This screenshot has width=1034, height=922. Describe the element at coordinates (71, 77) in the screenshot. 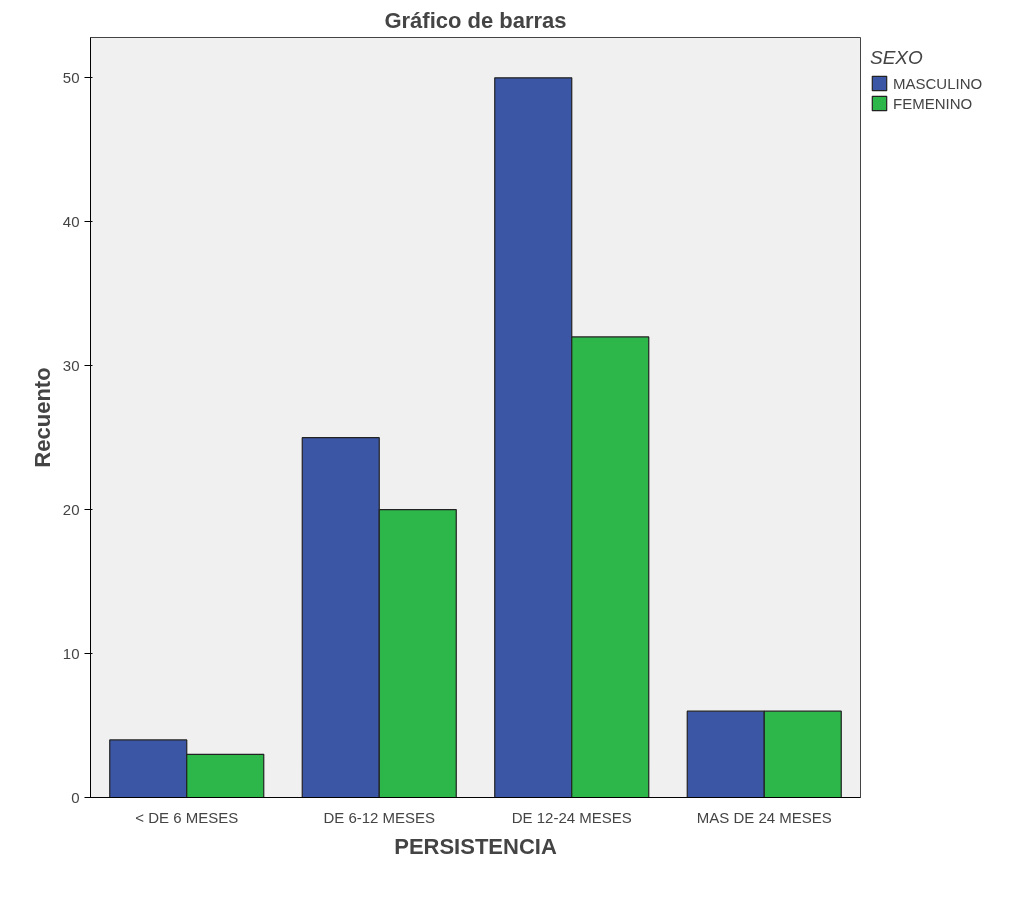

I see `y-tick-label: 50` at that location.